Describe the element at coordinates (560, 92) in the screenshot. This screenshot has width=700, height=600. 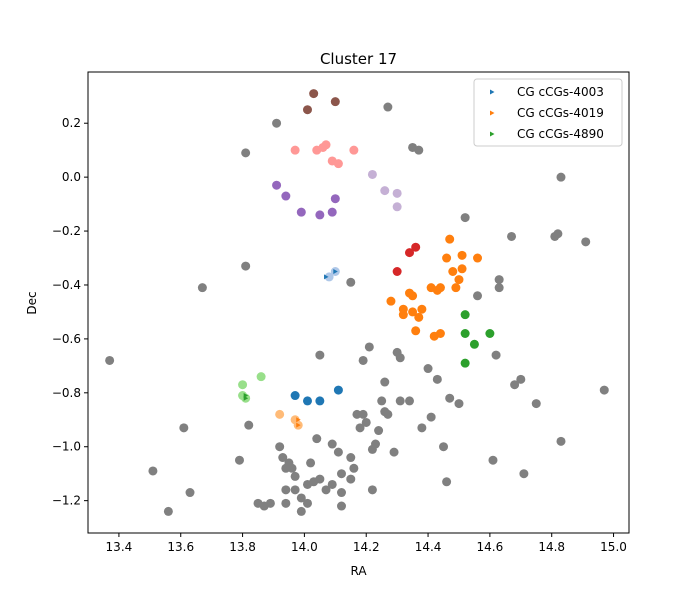
I see `legend-label-0: CG cCGs-4003` at that location.